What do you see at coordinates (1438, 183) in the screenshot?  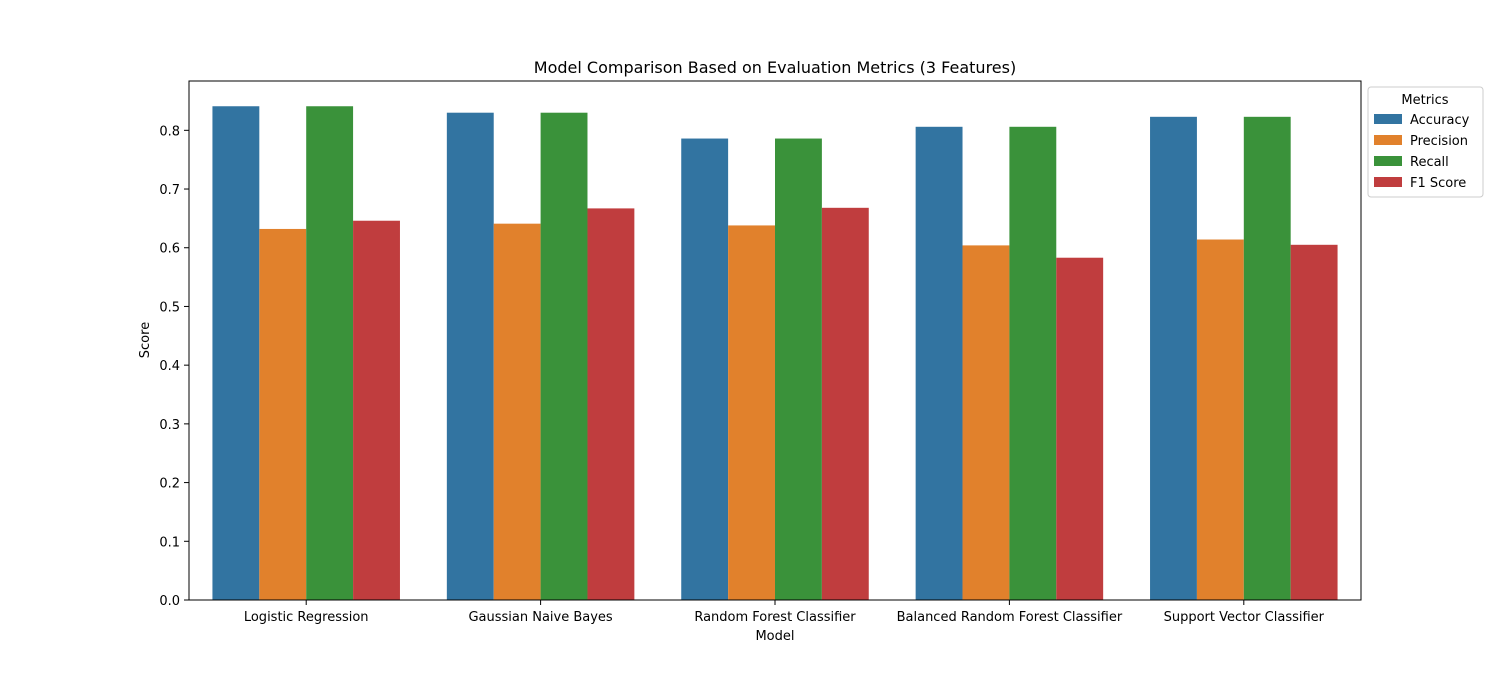 I see `legend-label: F1 Score` at bounding box center [1438, 183].